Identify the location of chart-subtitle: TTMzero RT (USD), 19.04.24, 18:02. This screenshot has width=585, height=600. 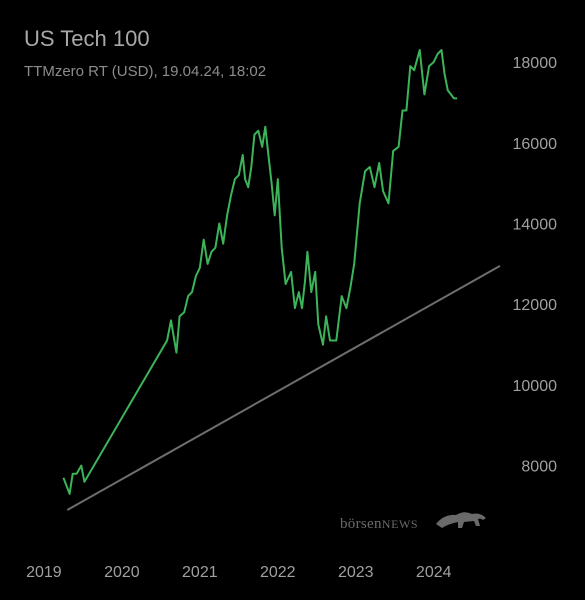
(145, 71).